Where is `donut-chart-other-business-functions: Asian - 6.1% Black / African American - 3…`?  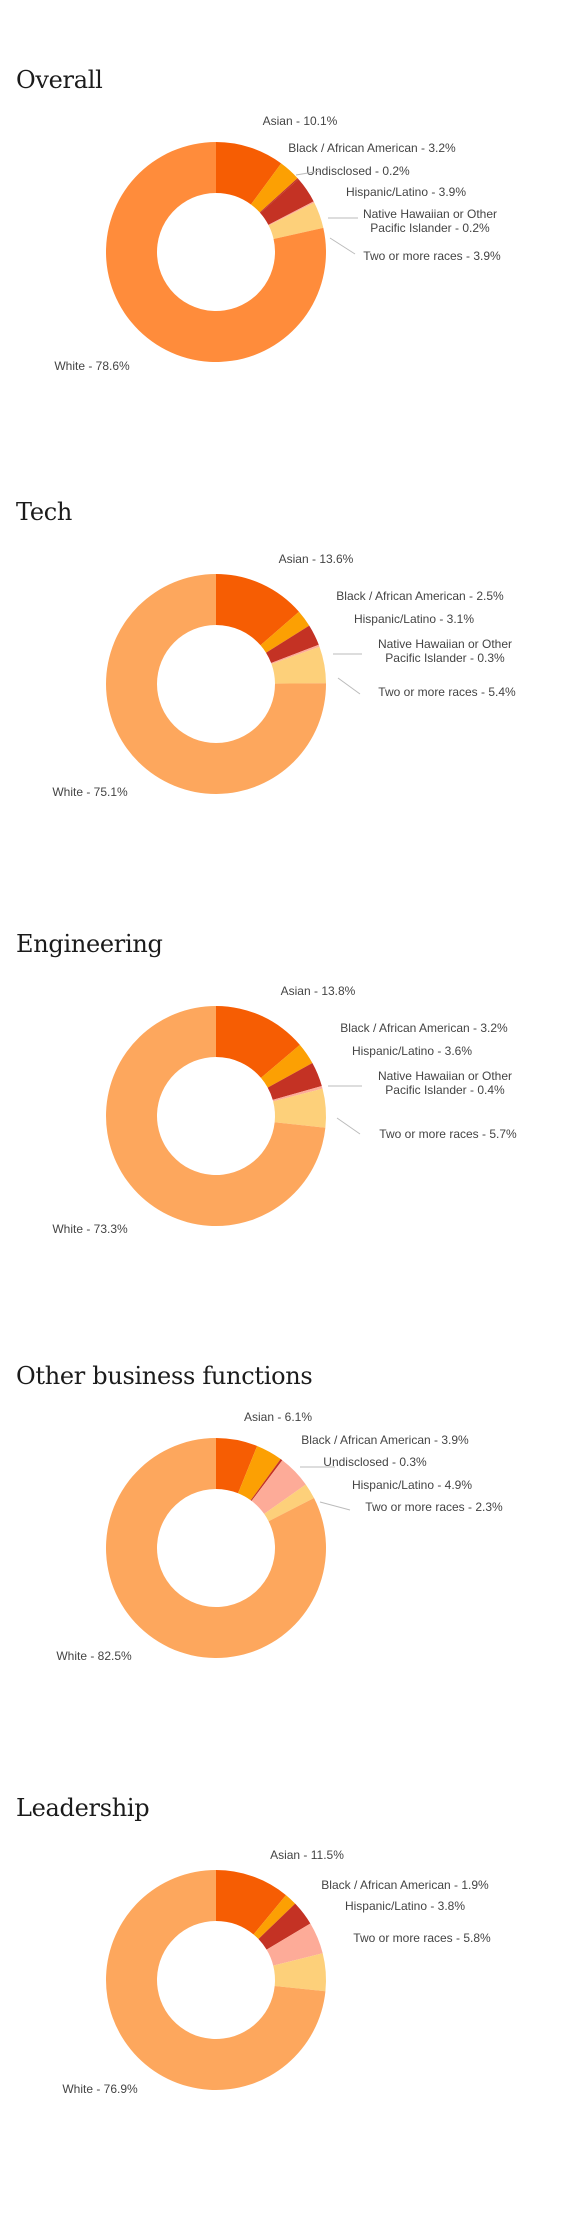 donut-chart-other-business-functions: Asian - 6.1% Black / African American - 3… is located at coordinates (279, 1536).